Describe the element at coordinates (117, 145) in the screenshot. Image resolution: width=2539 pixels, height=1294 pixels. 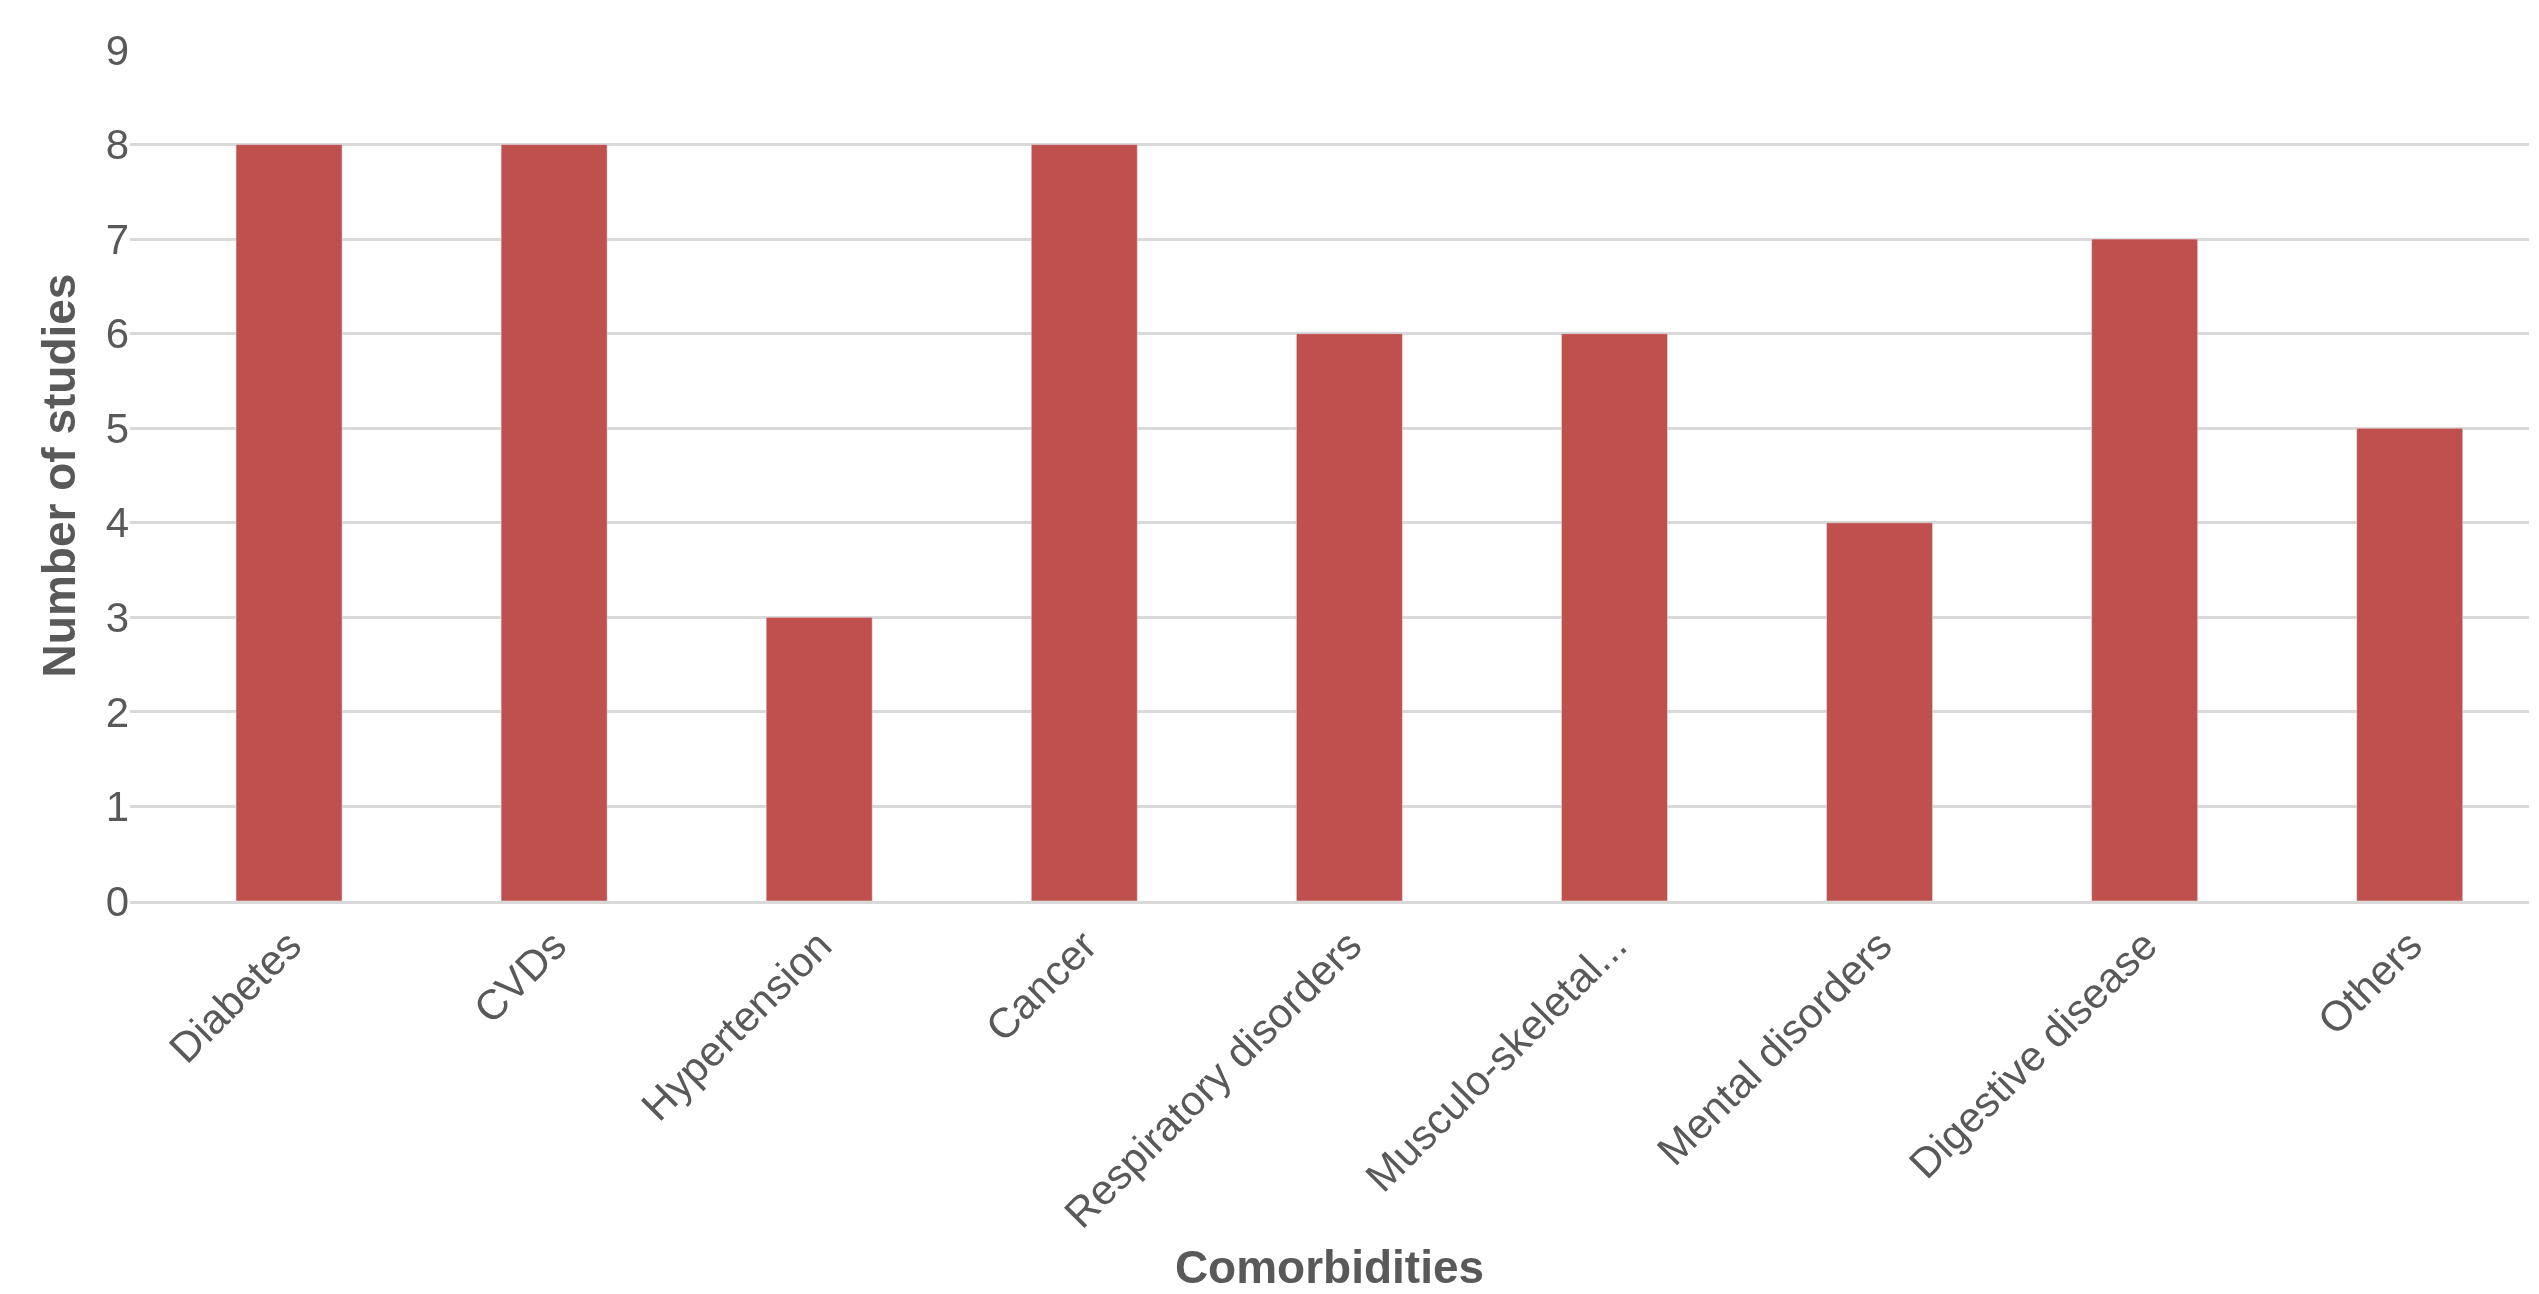
I see `y-tick-label: 8` at that location.